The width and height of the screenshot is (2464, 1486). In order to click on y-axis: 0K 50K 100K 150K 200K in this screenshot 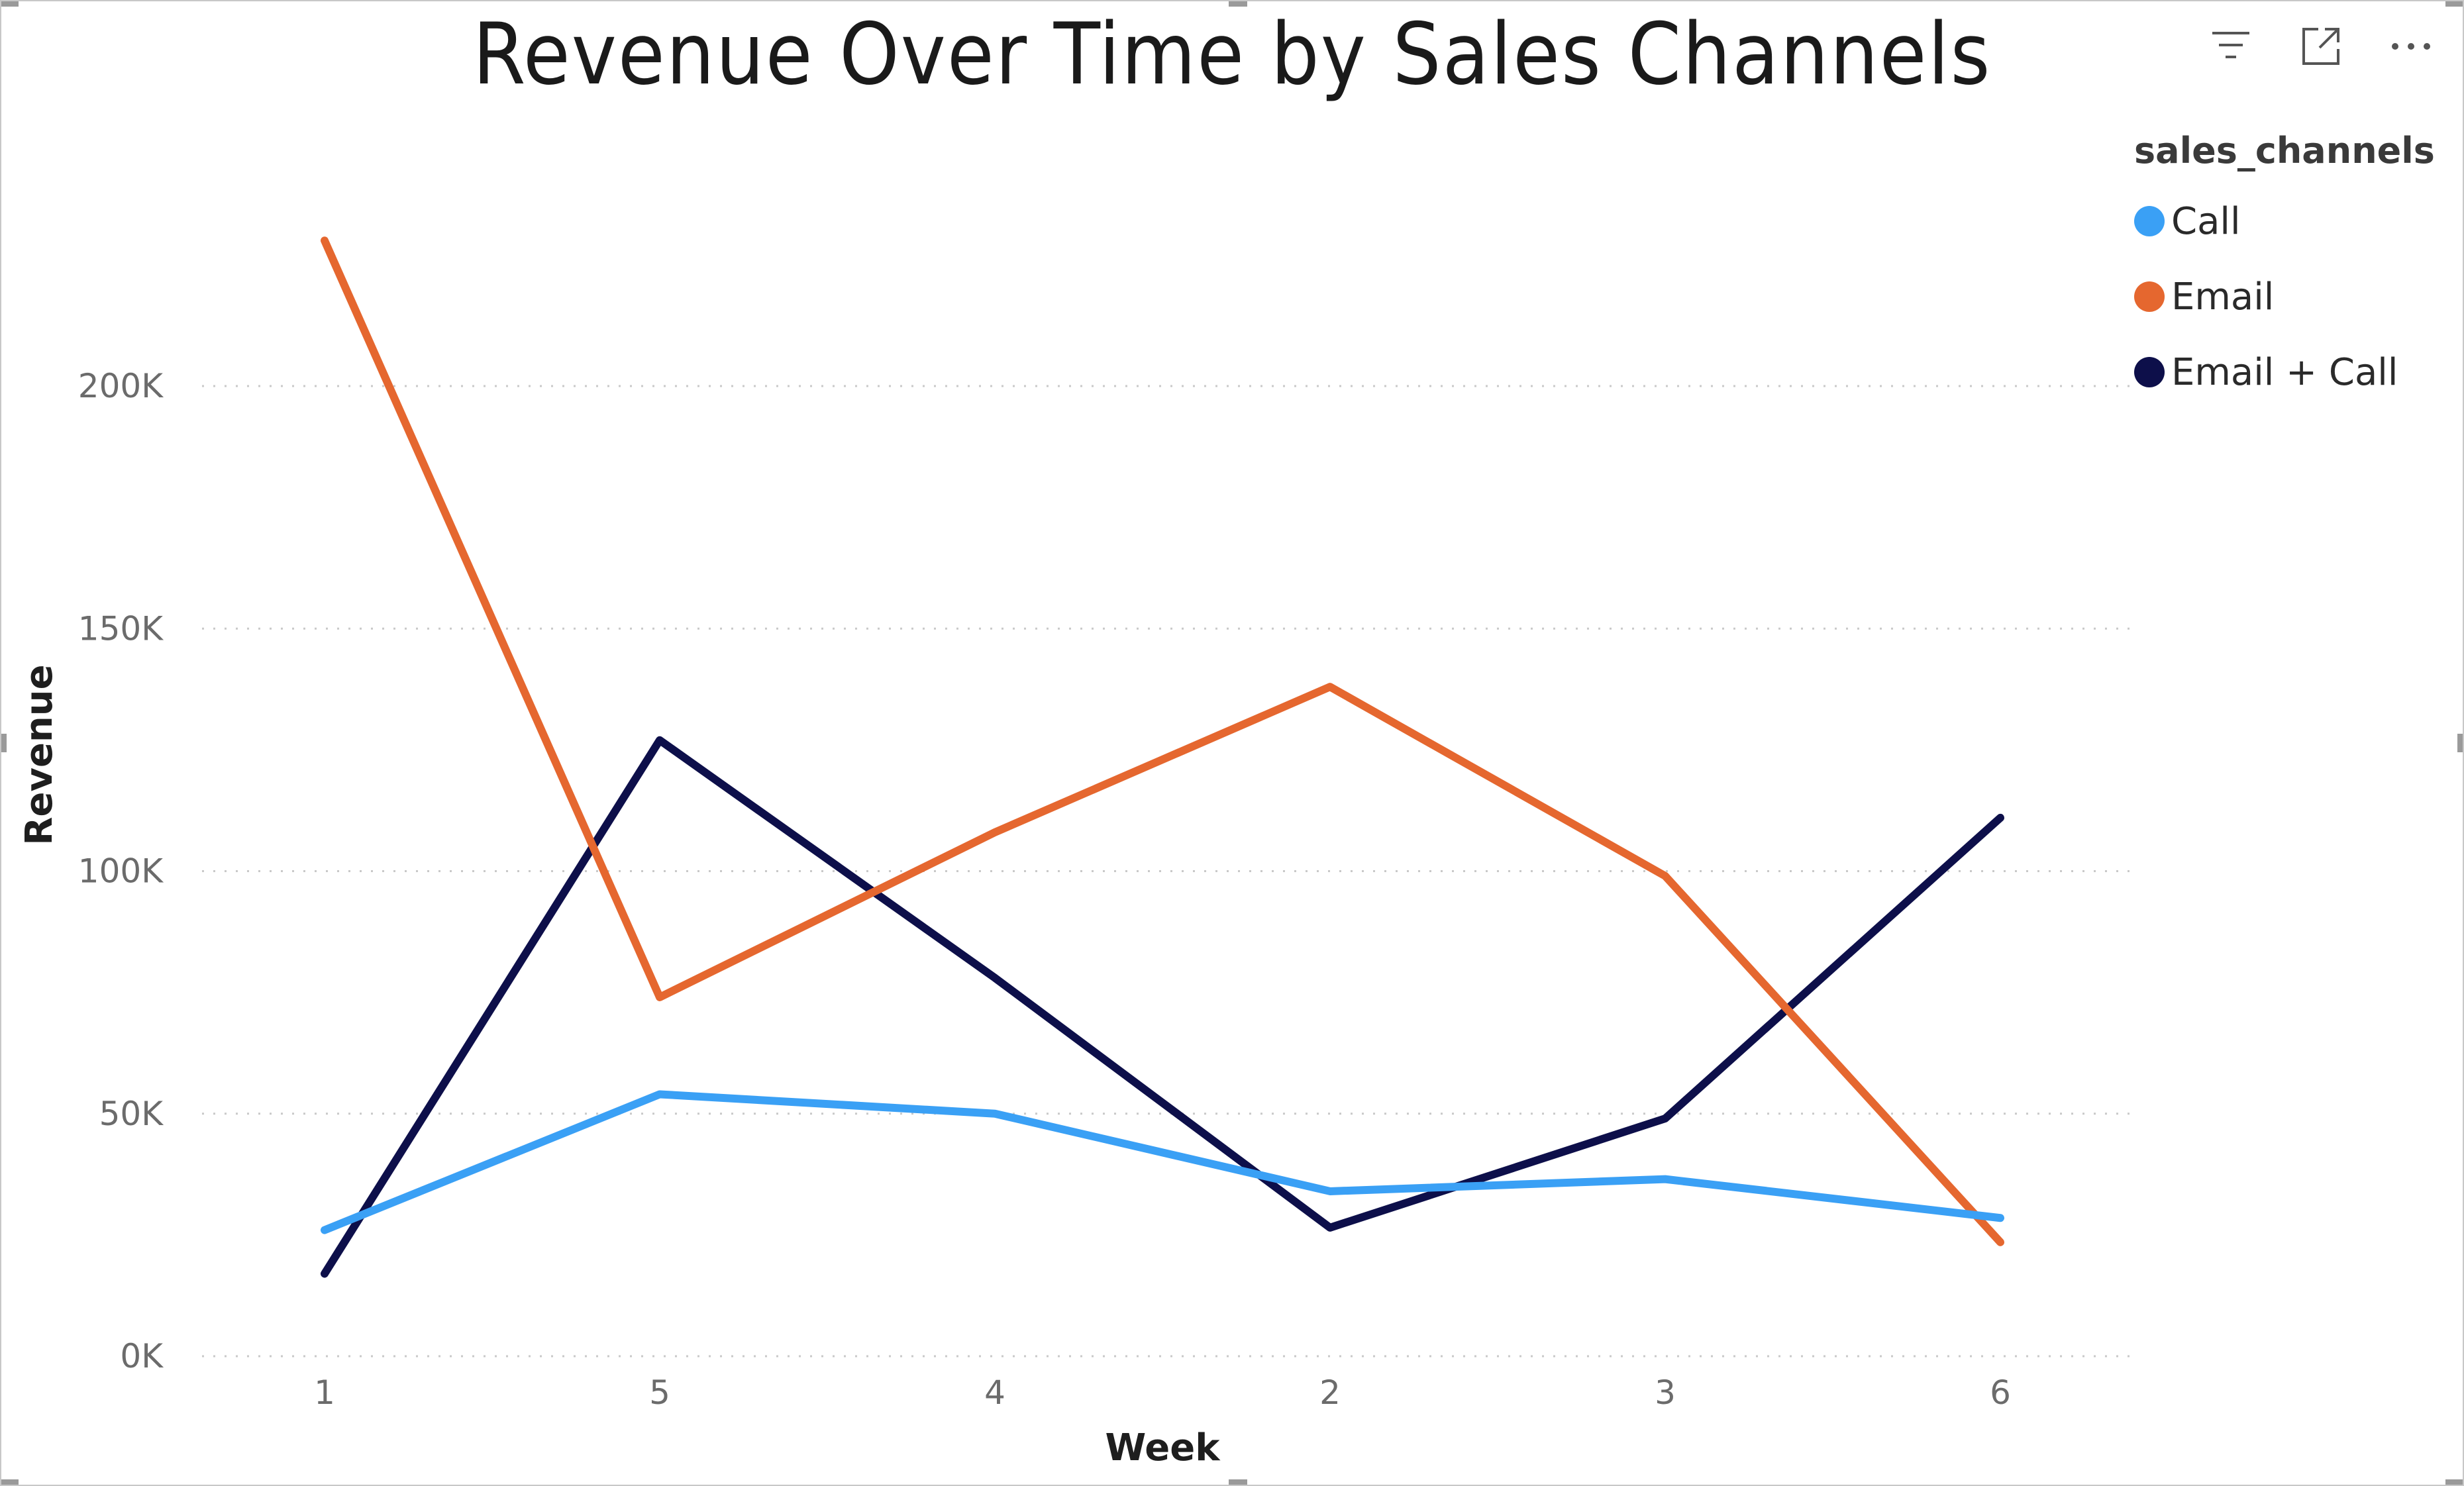, I will do `click(121, 871)`.